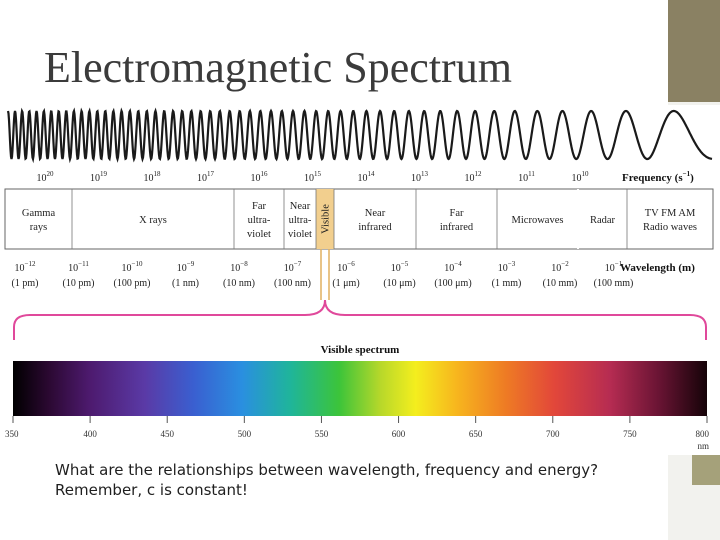 The height and width of the screenshot is (540, 720). Describe the element at coordinates (400, 267) in the screenshot. I see `wavelength-tick-label: 10⁻⁵` at that location.